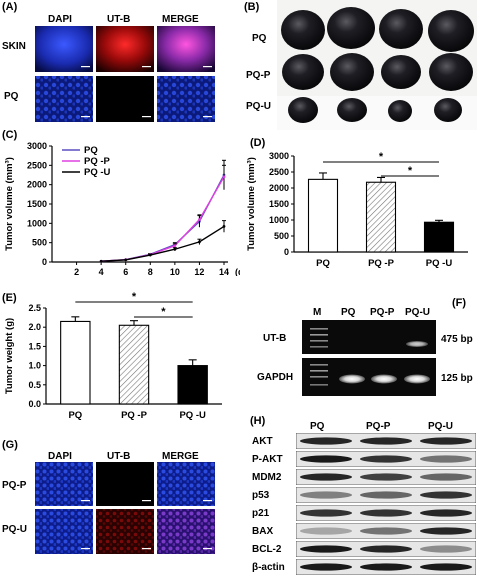 The image size is (480, 577). I want to click on panel-g-letter: (G), so click(10, 445).